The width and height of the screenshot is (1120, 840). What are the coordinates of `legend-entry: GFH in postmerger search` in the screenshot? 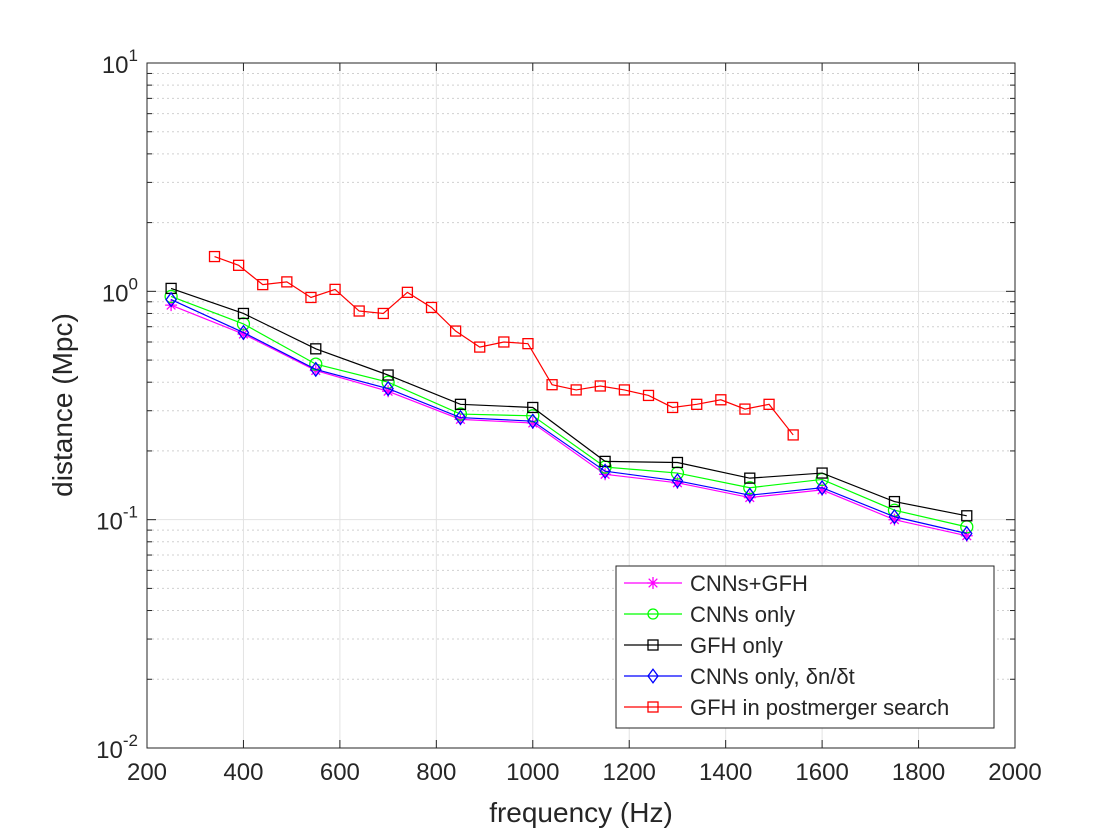 It's located at (786, 707).